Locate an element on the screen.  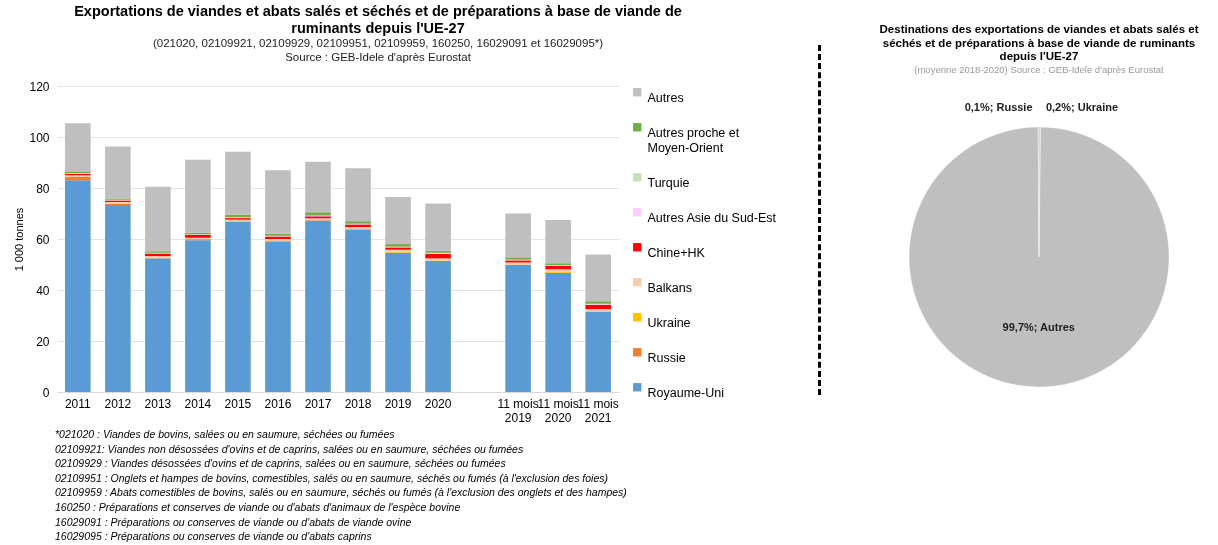
y-tick-label: 20 is located at coordinates (43, 341).